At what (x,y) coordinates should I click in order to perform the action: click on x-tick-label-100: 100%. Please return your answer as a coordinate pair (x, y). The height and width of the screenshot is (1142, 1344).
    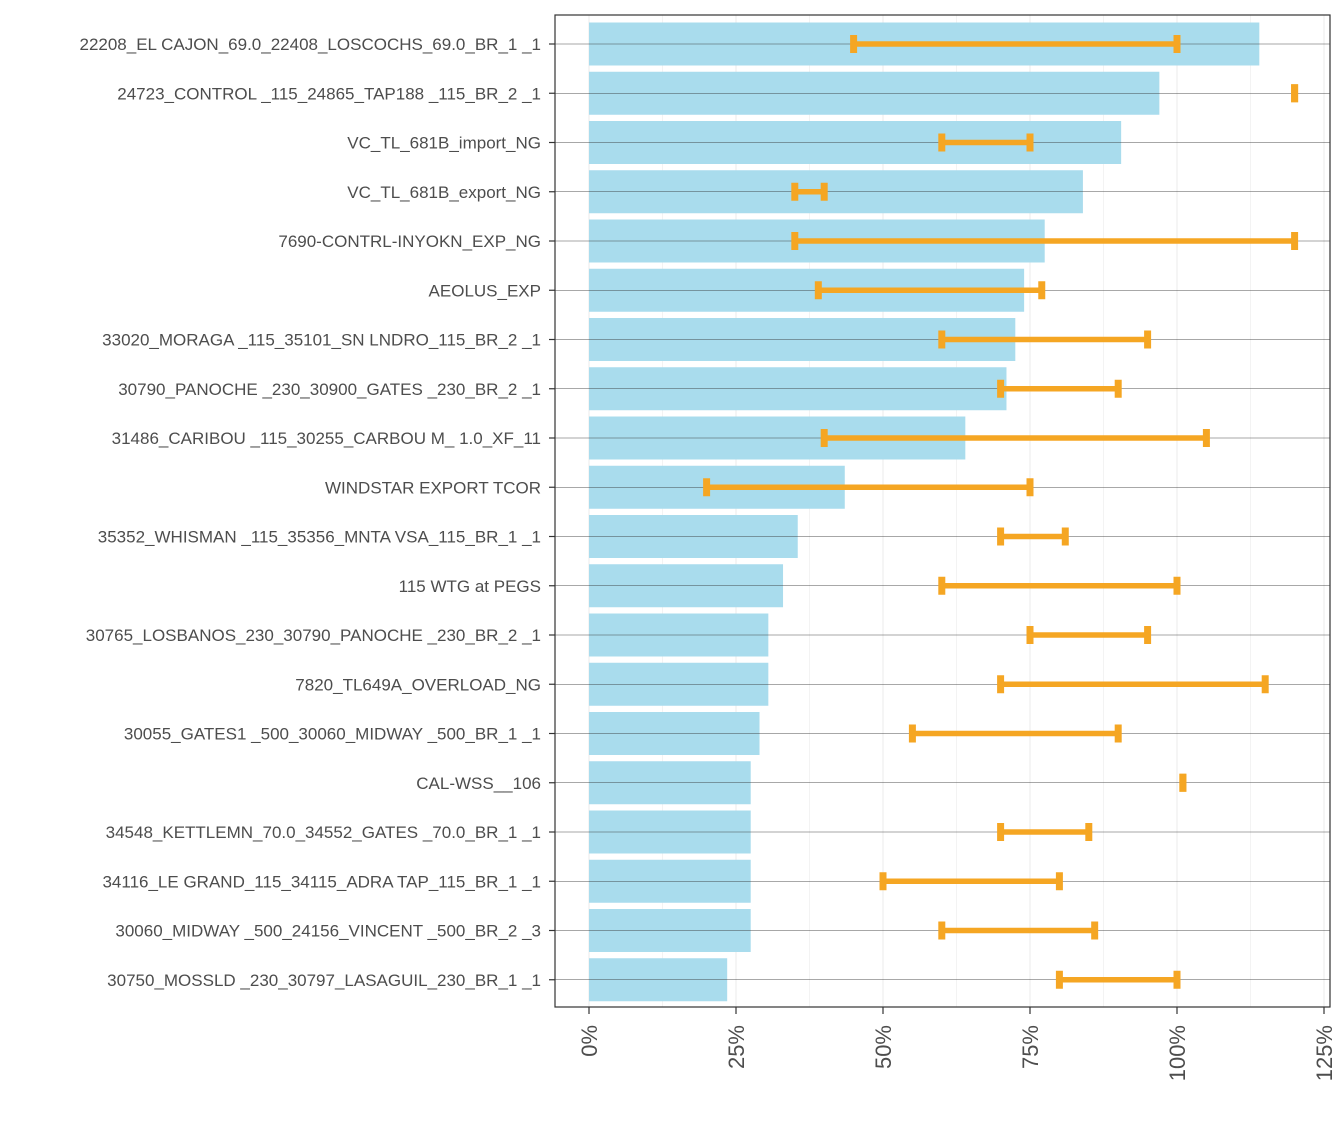
    Looking at the image, I should click on (1177, 1053).